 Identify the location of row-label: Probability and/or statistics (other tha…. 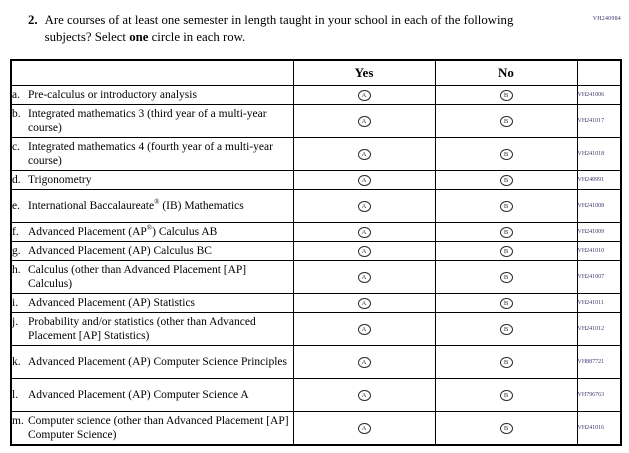
(142, 328).